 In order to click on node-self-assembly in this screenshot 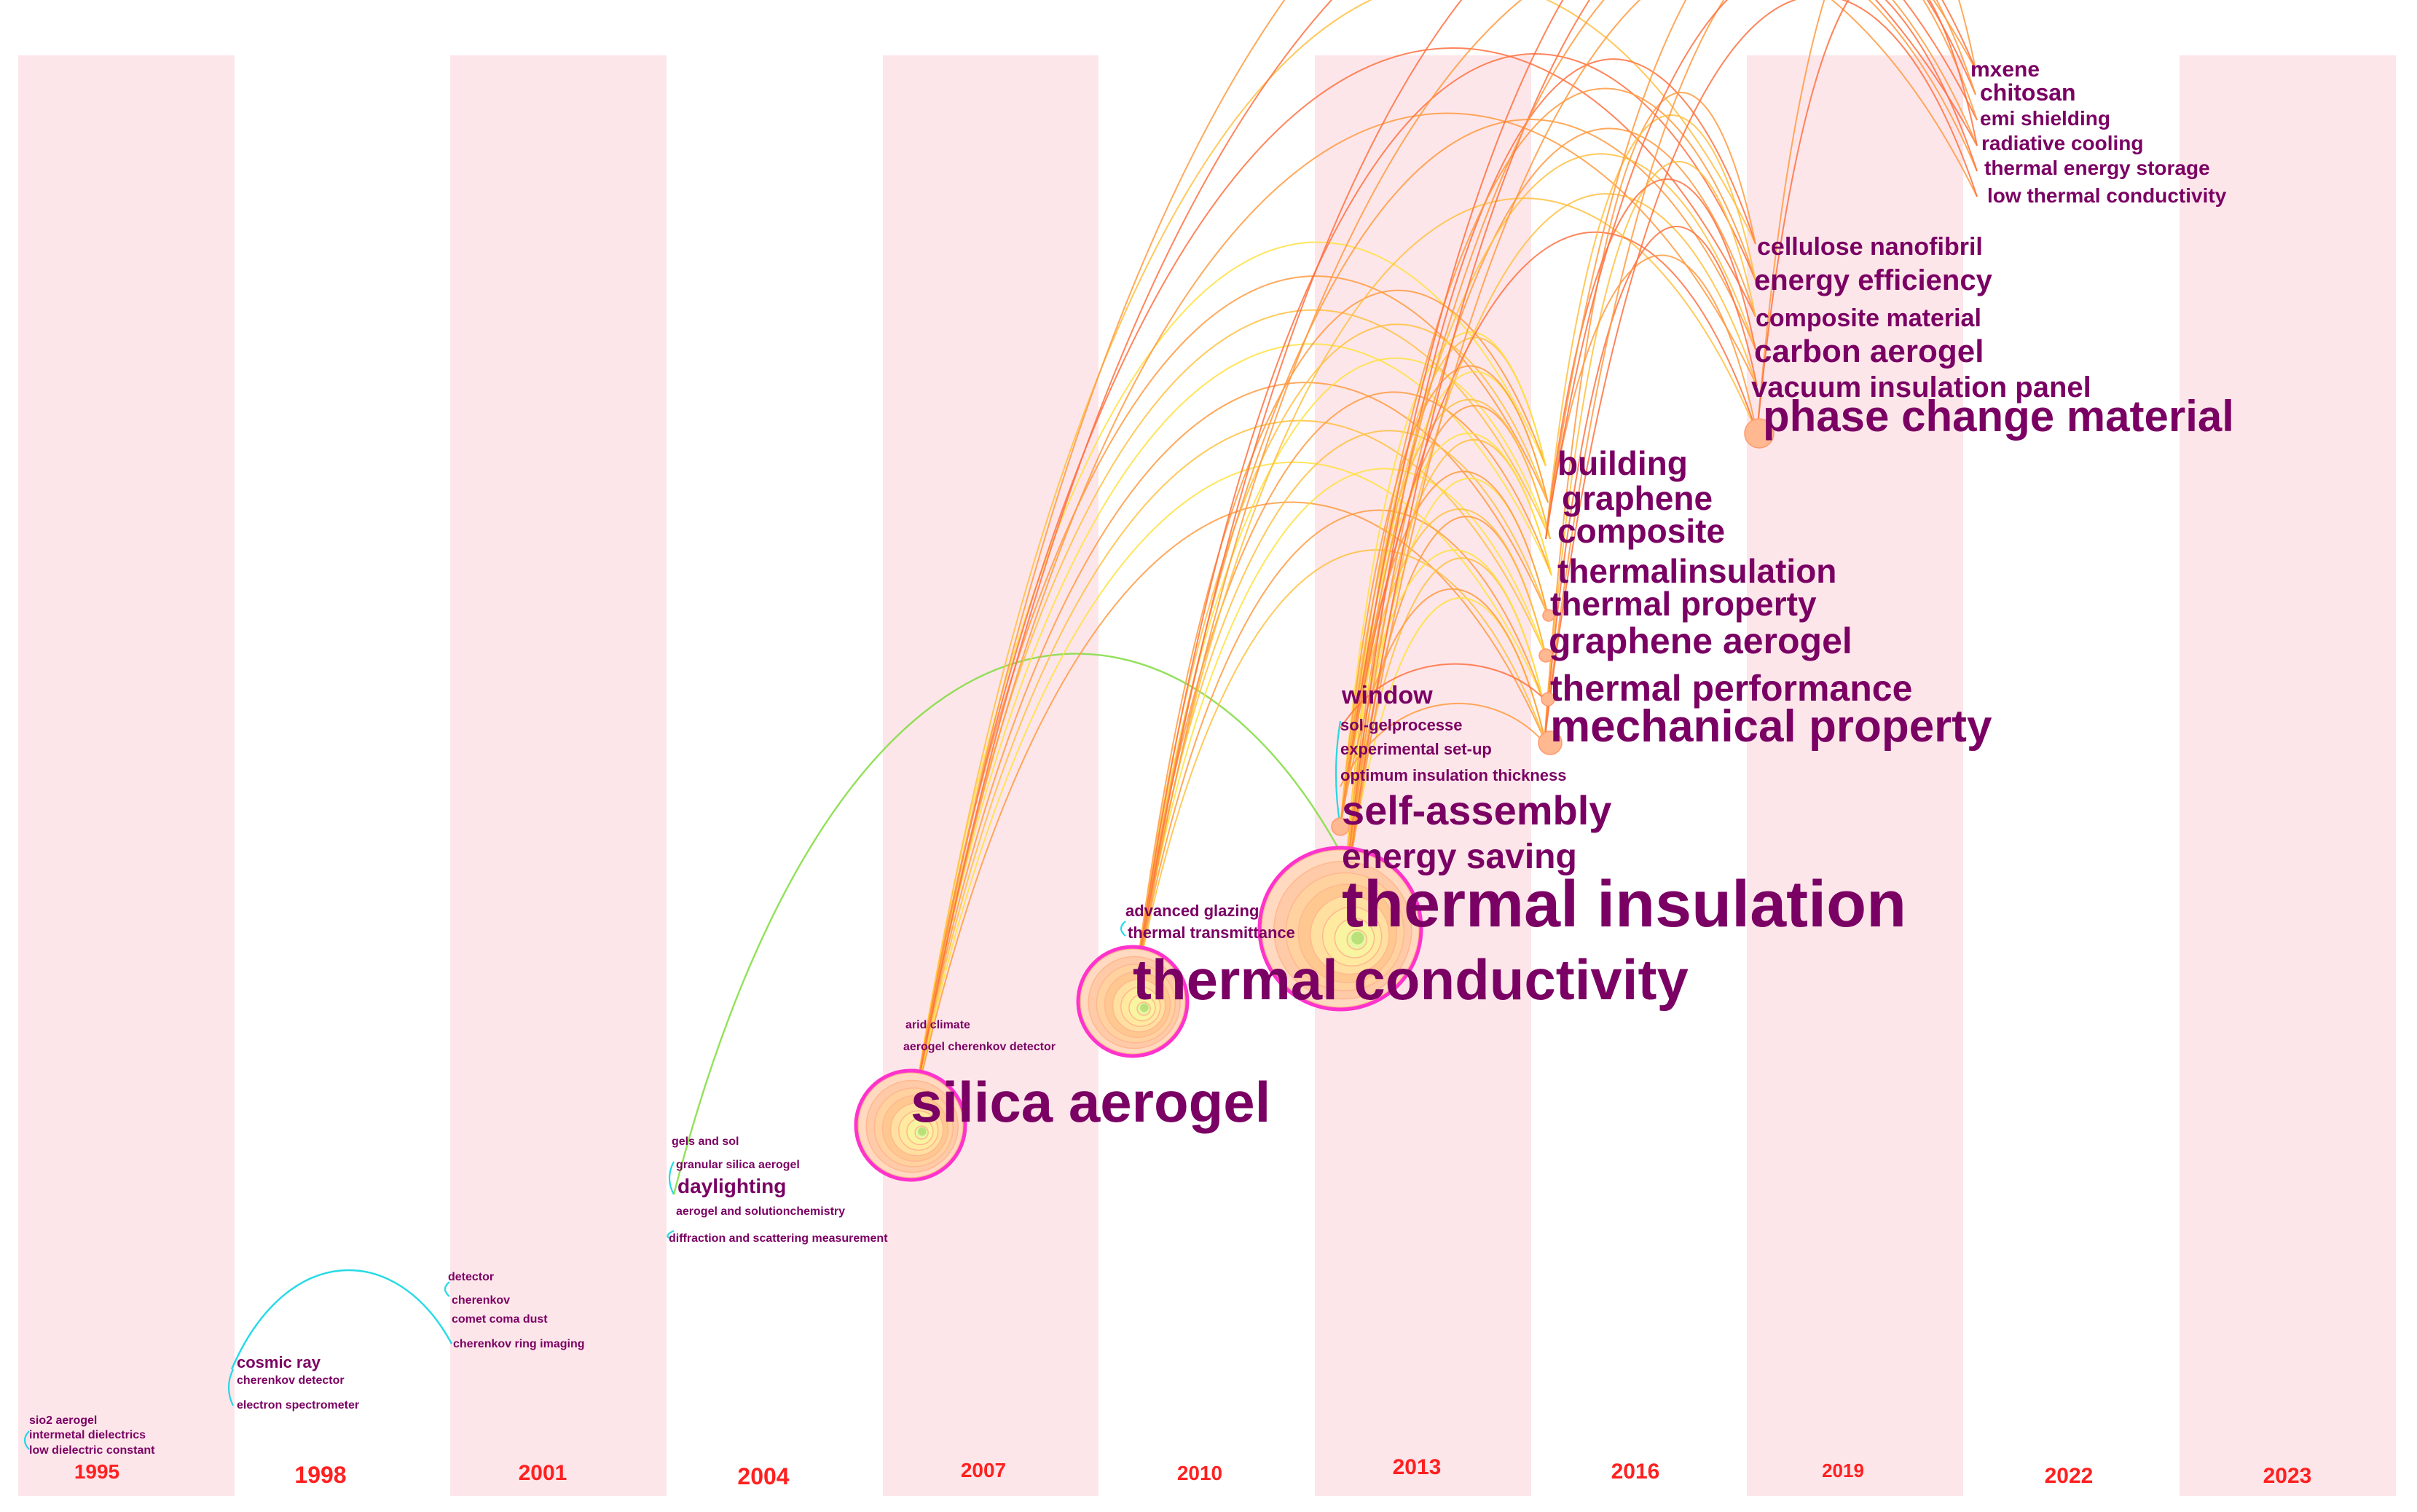, I will do `click(1340, 826)`.